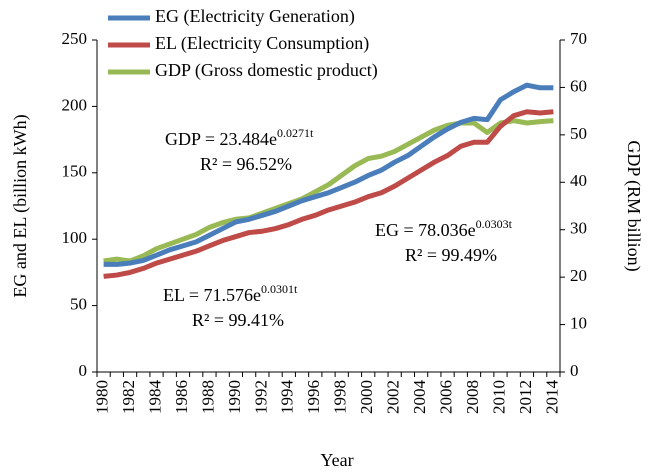 The width and height of the screenshot is (647, 472). I want to click on x-tick-label: 2002, so click(393, 397).